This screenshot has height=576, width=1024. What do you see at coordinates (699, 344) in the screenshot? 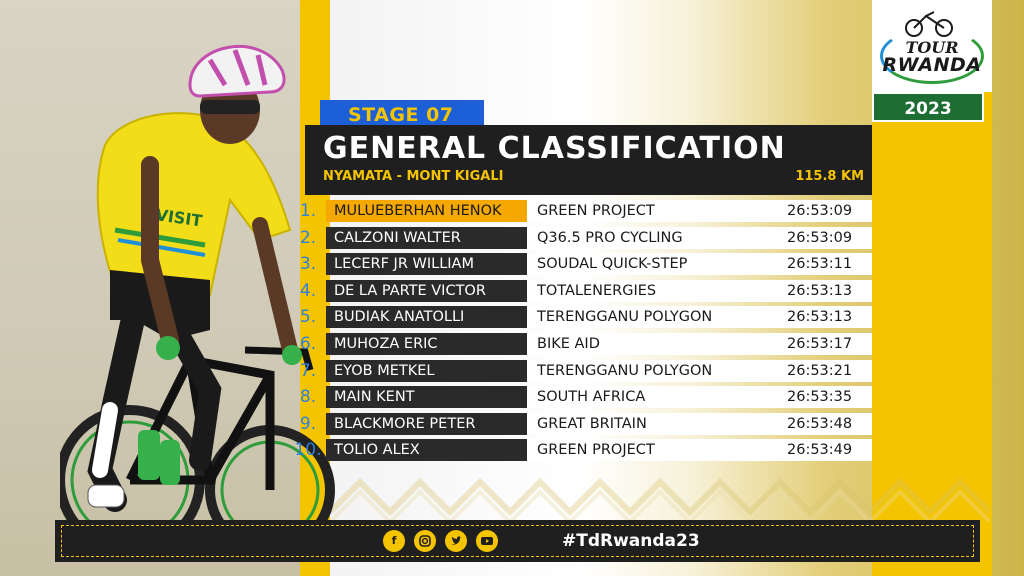
I see `team-time-cell: BIKE AID 26:53:17` at bounding box center [699, 344].